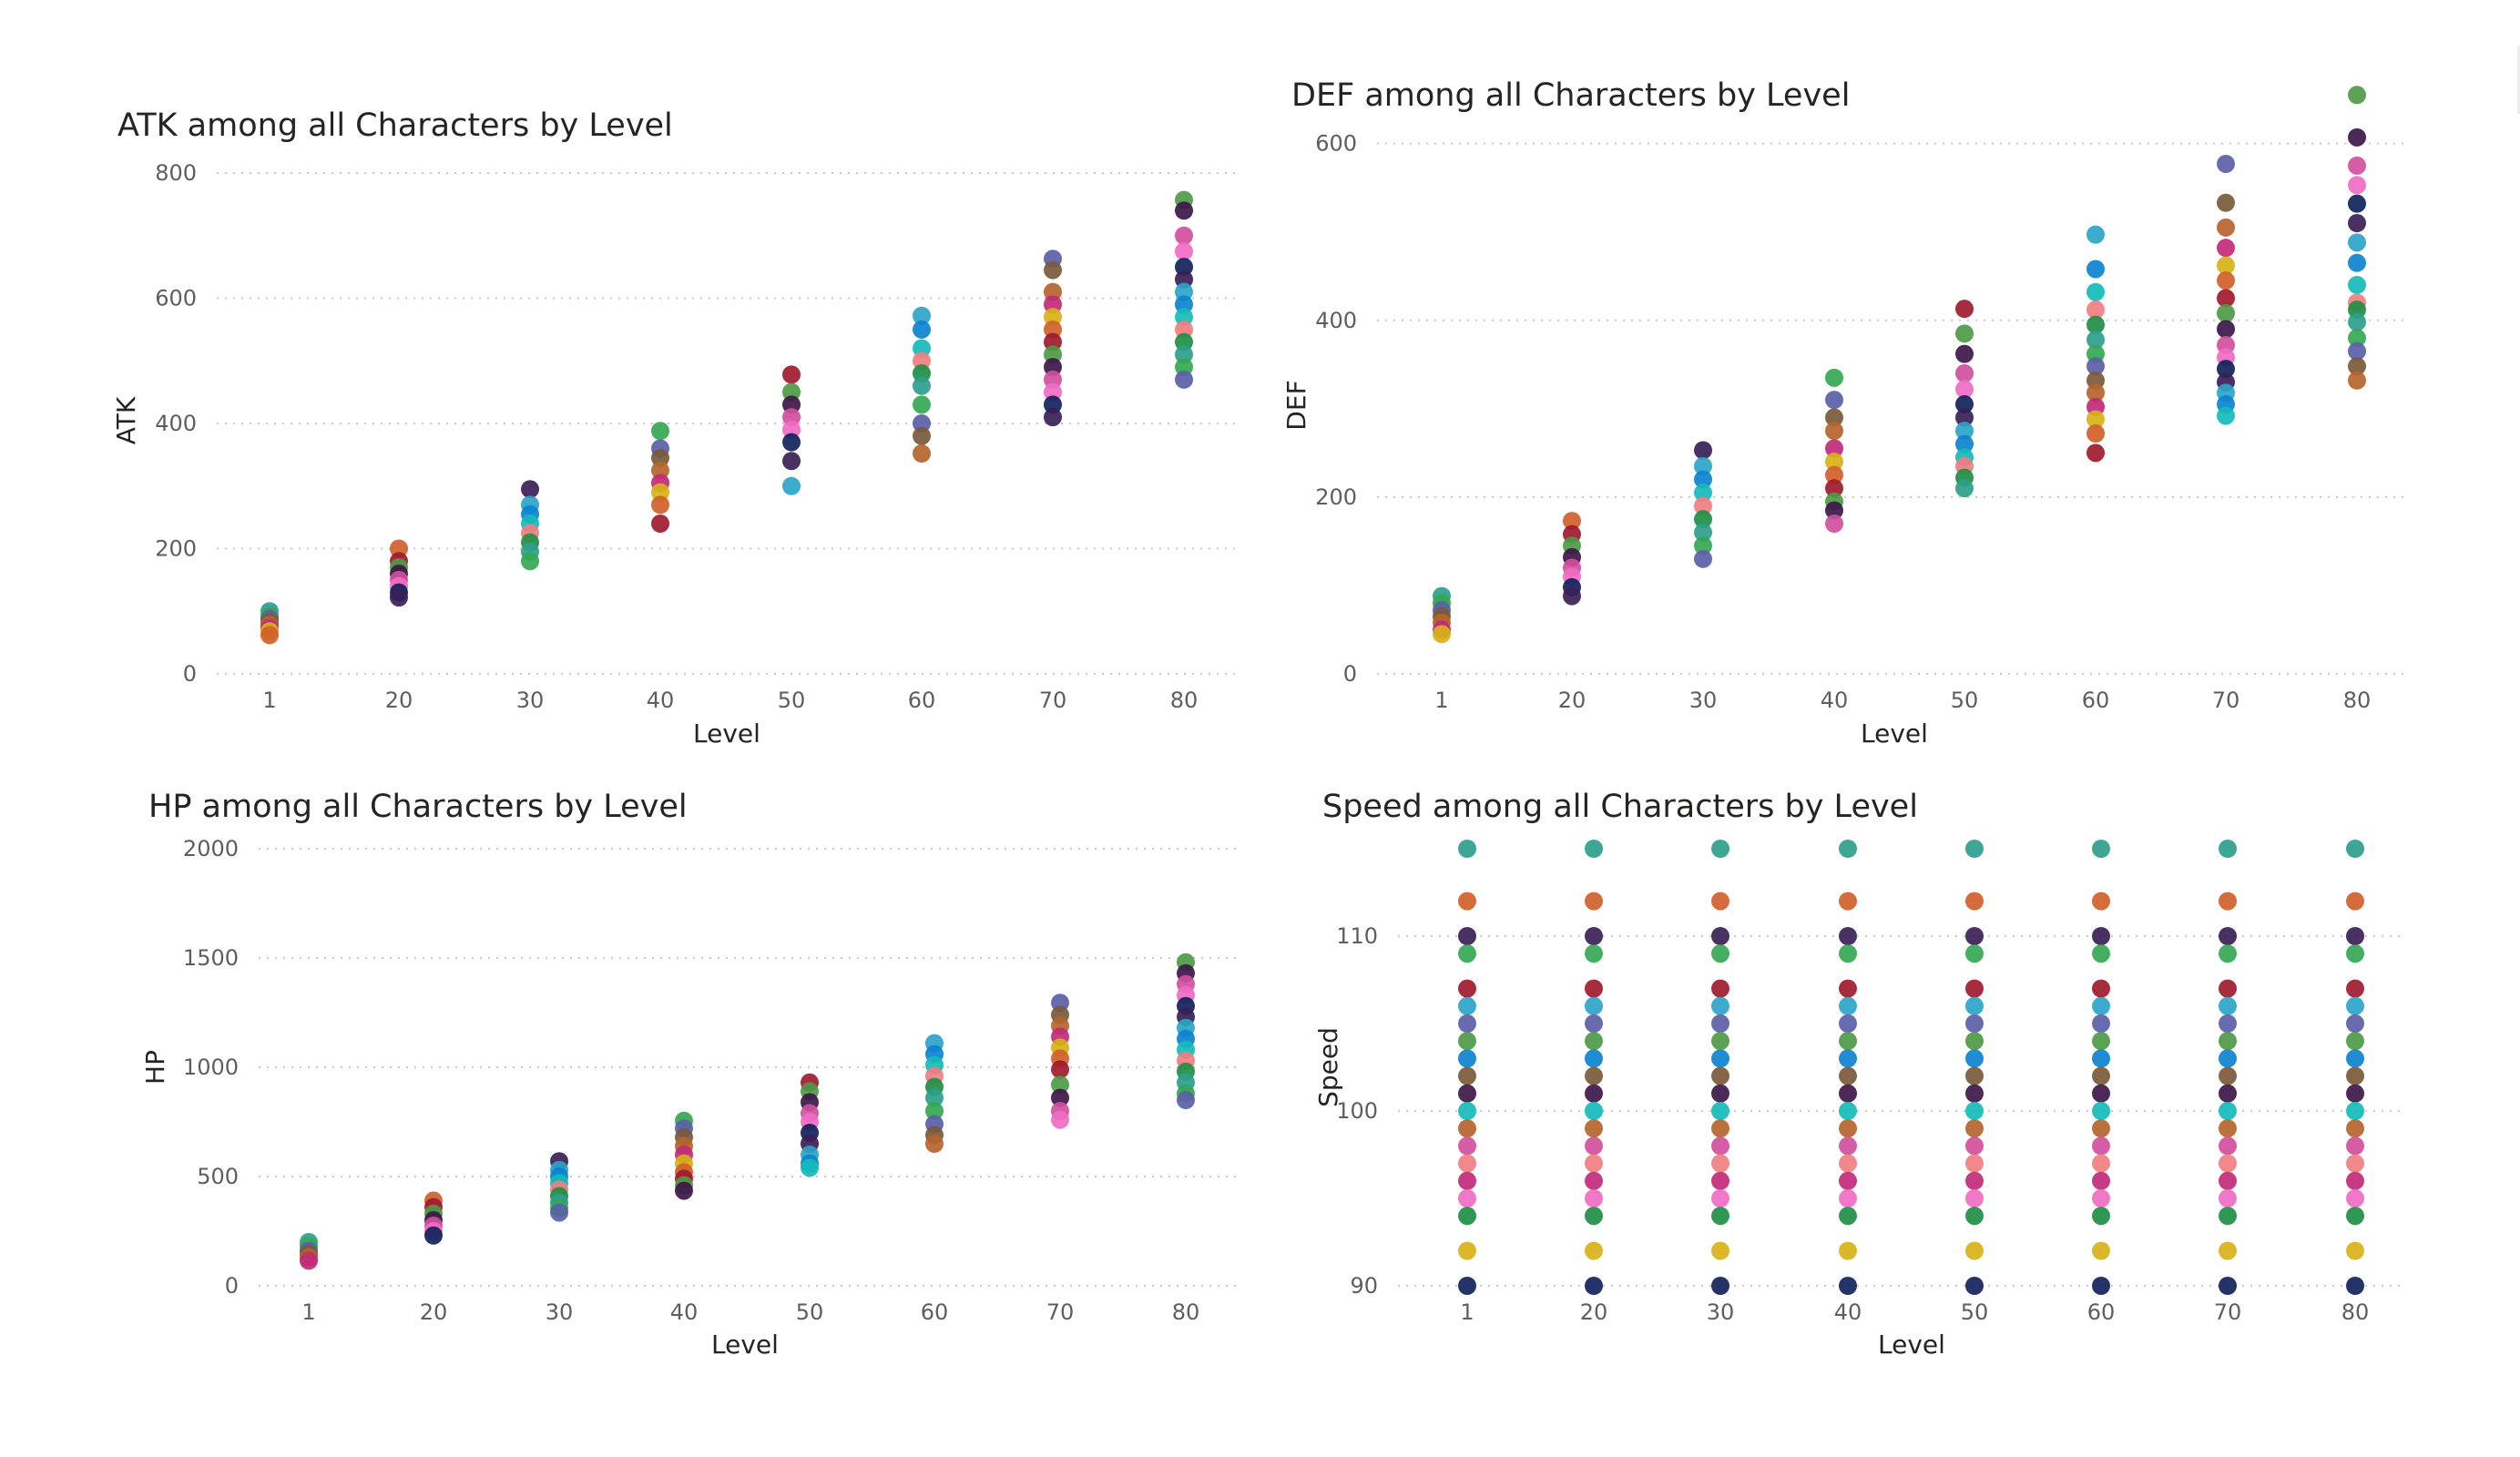 Image resolution: width=2520 pixels, height=1457 pixels. Describe the element at coordinates (1053, 700) in the screenshot. I see `x-tick-label: 70` at that location.